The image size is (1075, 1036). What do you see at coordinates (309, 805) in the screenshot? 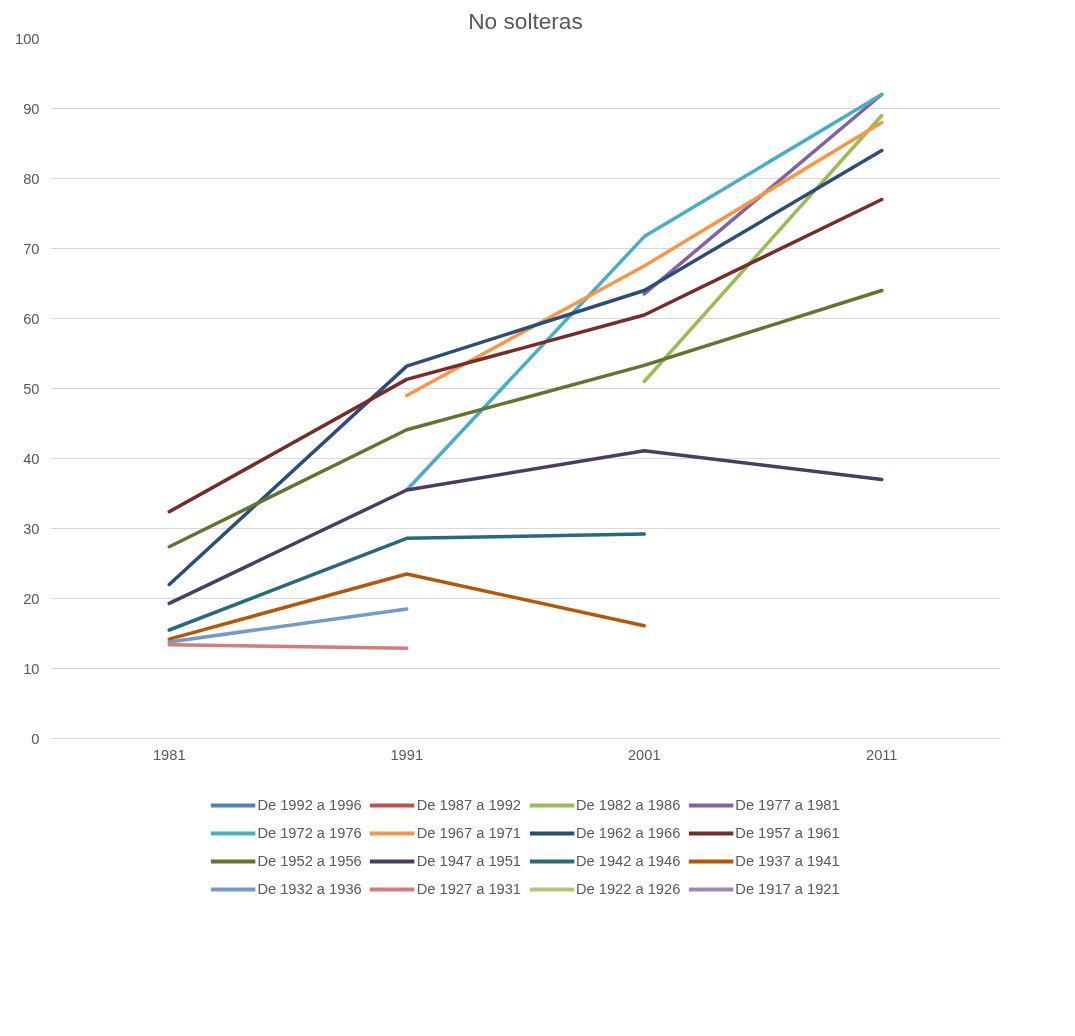
I see `legend-label: De 1992 a 1996` at bounding box center [309, 805].